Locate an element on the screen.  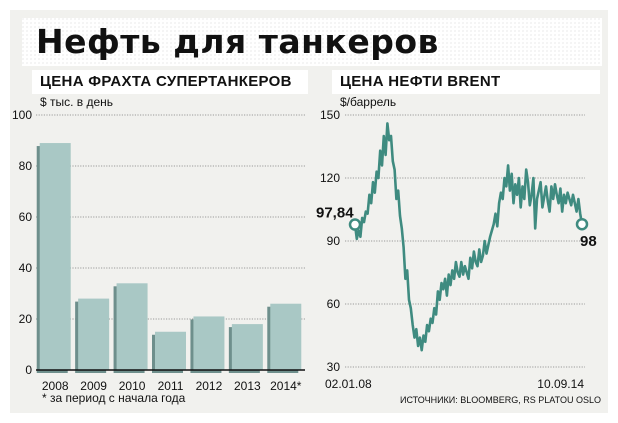
line-x-start-label: 02.01.08 is located at coordinates (348, 384).